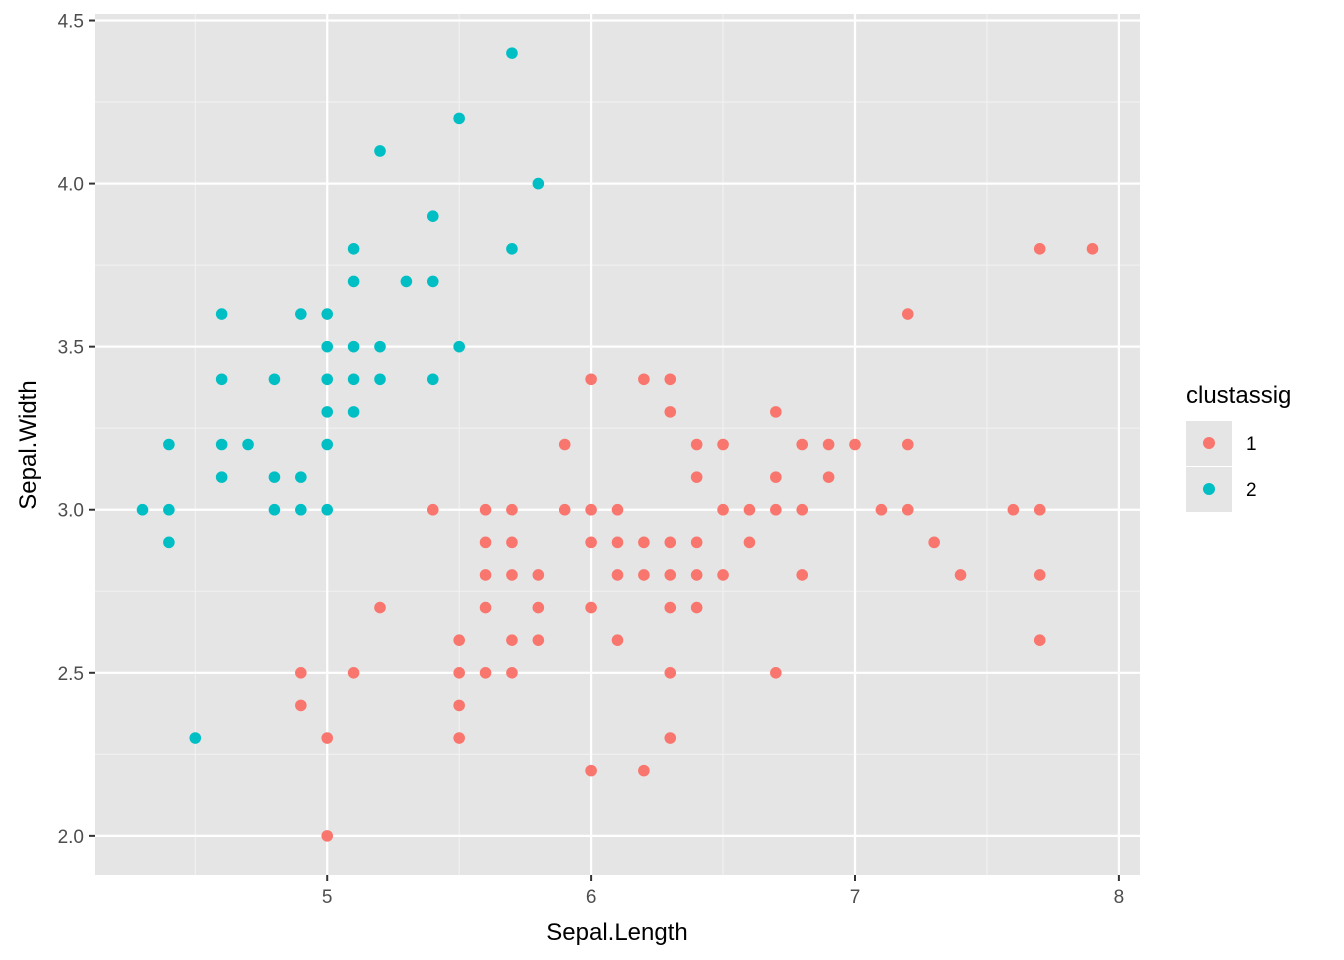 The width and height of the screenshot is (1344, 960). I want to click on x-tick-label: 5, so click(327, 897).